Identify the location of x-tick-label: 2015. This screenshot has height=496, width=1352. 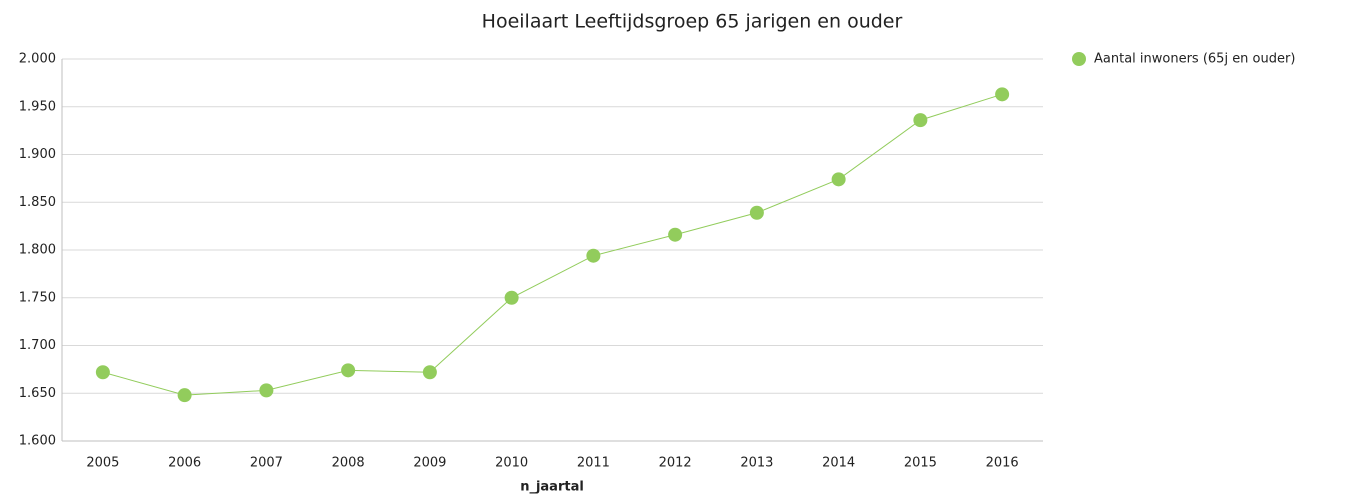
(920, 463).